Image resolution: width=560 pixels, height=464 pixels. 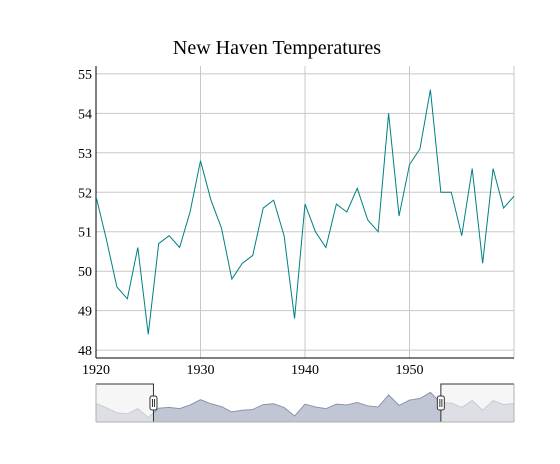 What do you see at coordinates (125, 403) in the screenshot?
I see `overview-mask-left` at bounding box center [125, 403].